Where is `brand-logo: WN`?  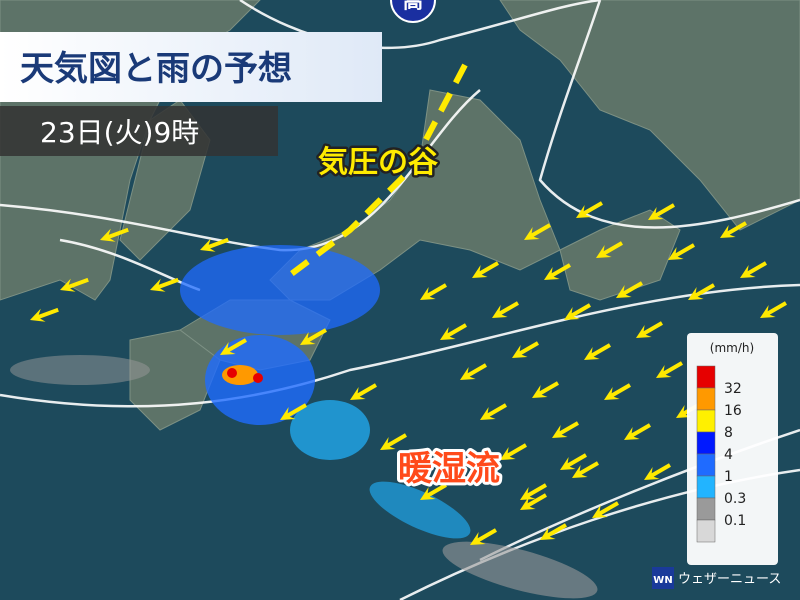 brand-logo: WN is located at coordinates (662, 580).